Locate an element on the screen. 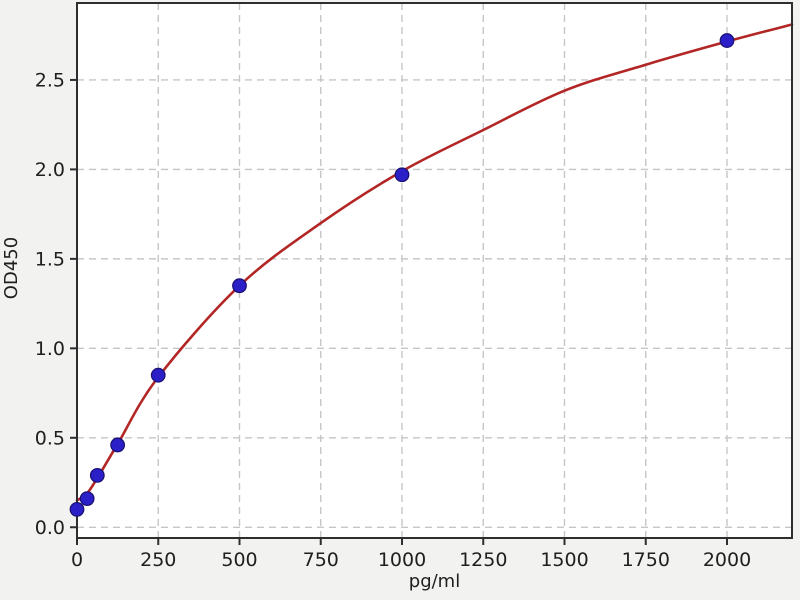  x-tick-label: 250 is located at coordinates (158, 560).